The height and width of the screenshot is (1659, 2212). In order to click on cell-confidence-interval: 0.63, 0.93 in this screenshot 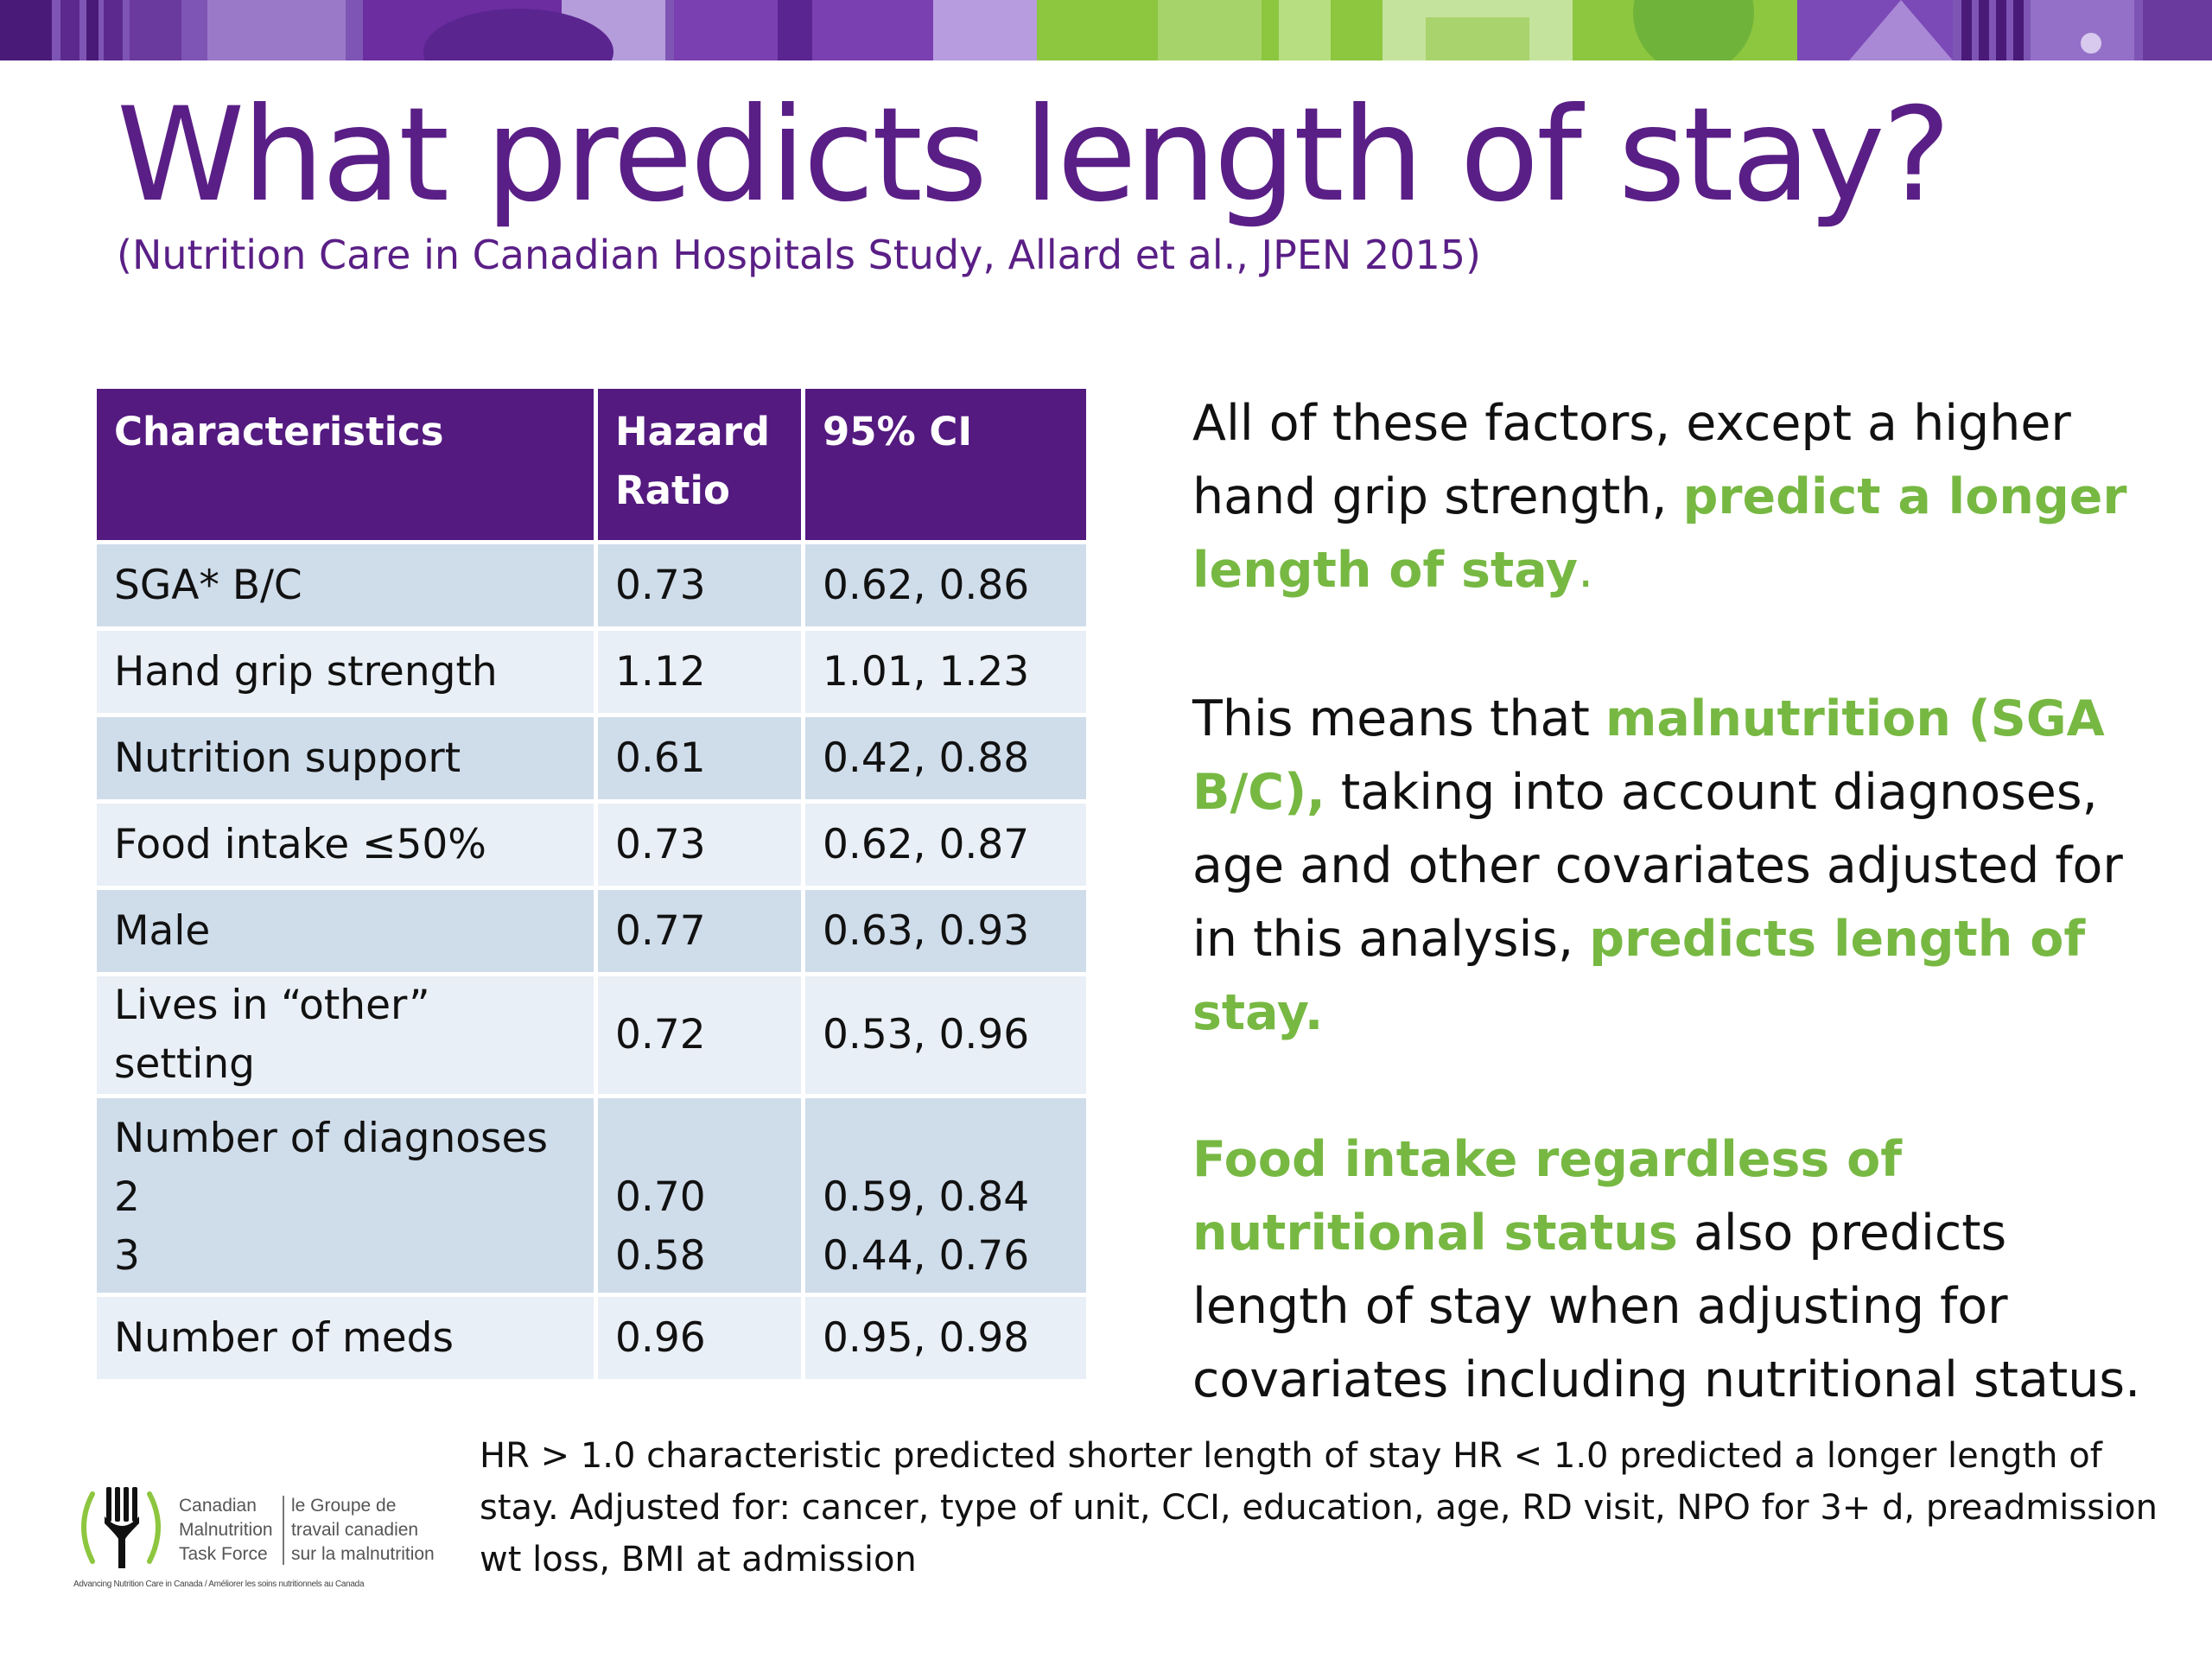, I will do `click(945, 931)`.